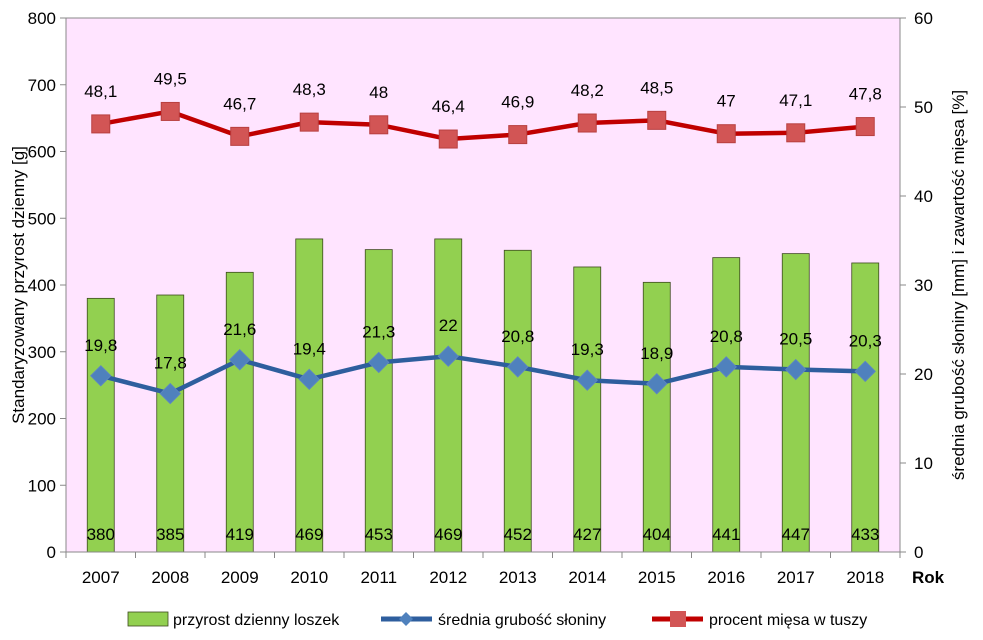 Image resolution: width=983 pixels, height=640 pixels. What do you see at coordinates (517, 102) in the screenshot?
I see `procent-value-label: 46,9` at bounding box center [517, 102].